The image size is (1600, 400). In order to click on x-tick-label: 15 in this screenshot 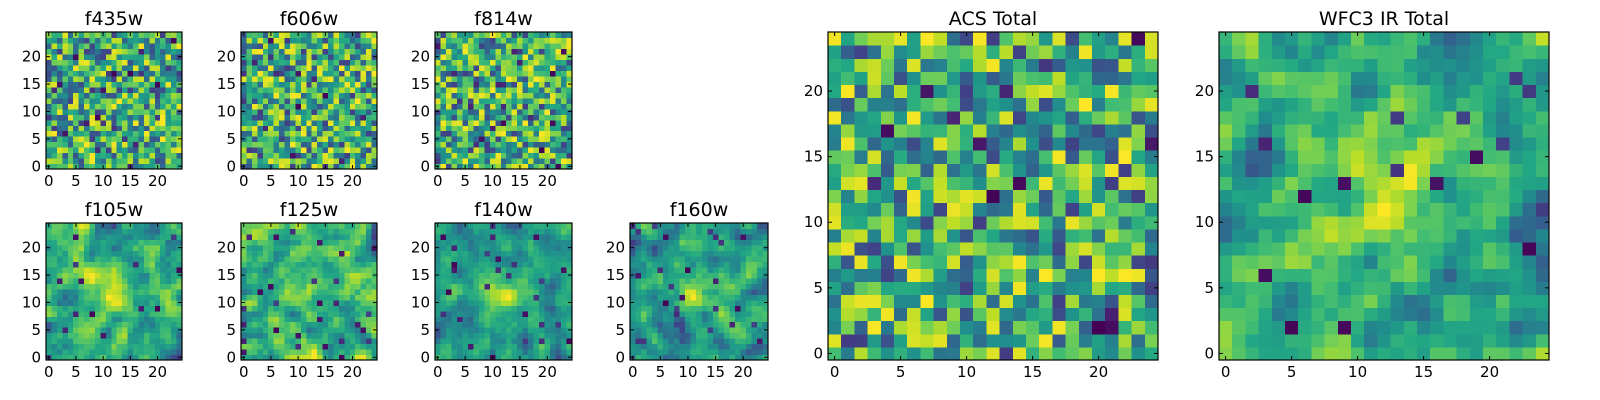, I will do `click(130, 372)`.